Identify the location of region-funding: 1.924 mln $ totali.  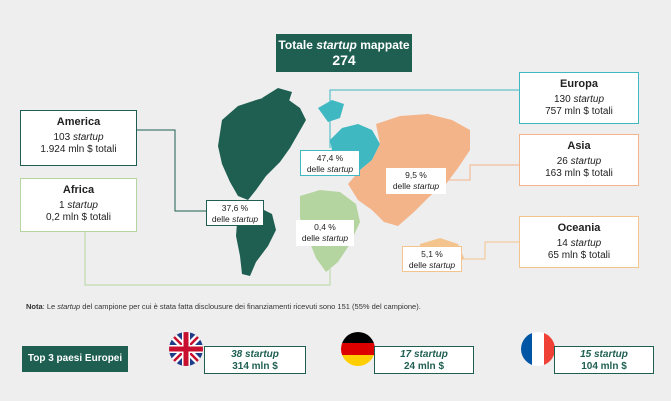
(78, 150).